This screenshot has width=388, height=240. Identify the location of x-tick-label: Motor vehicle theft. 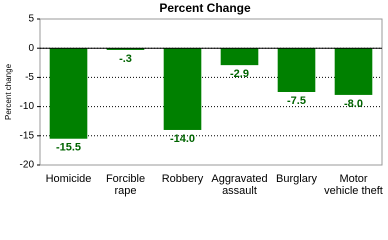
(353, 185).